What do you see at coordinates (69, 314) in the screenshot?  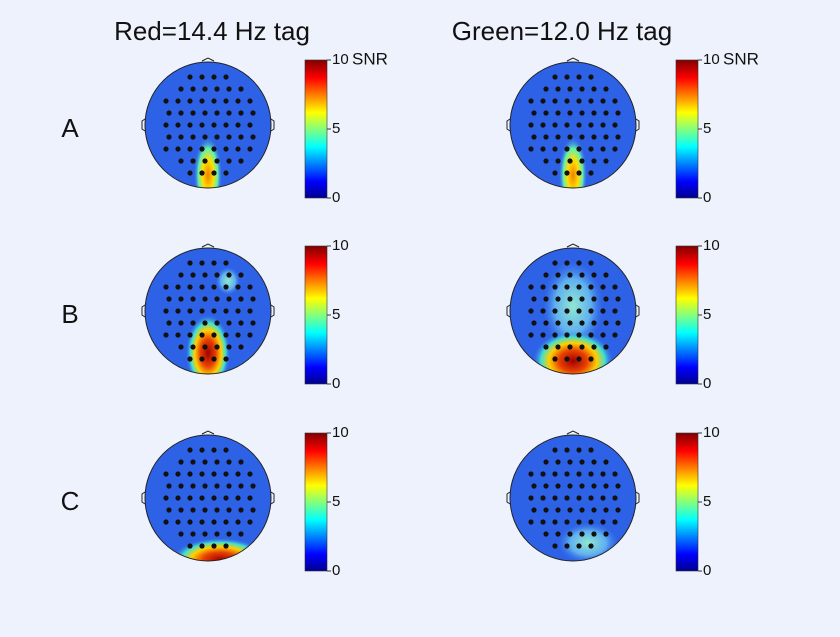 I see `row-label: B` at bounding box center [69, 314].